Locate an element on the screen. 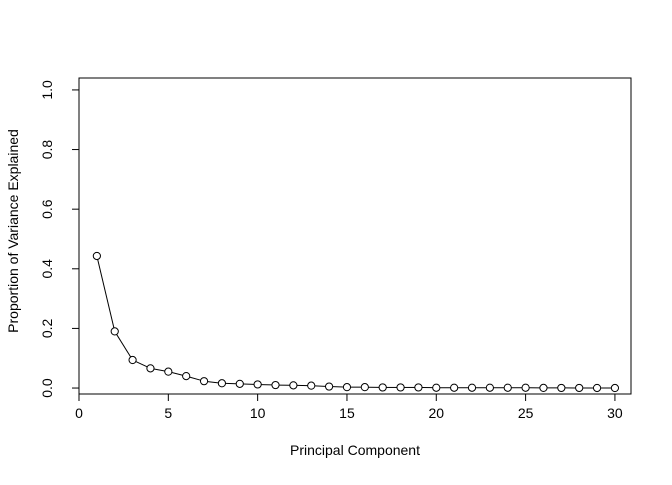 The width and height of the screenshot is (672, 485). x-axis-title: Principal Component is located at coordinates (355, 450).